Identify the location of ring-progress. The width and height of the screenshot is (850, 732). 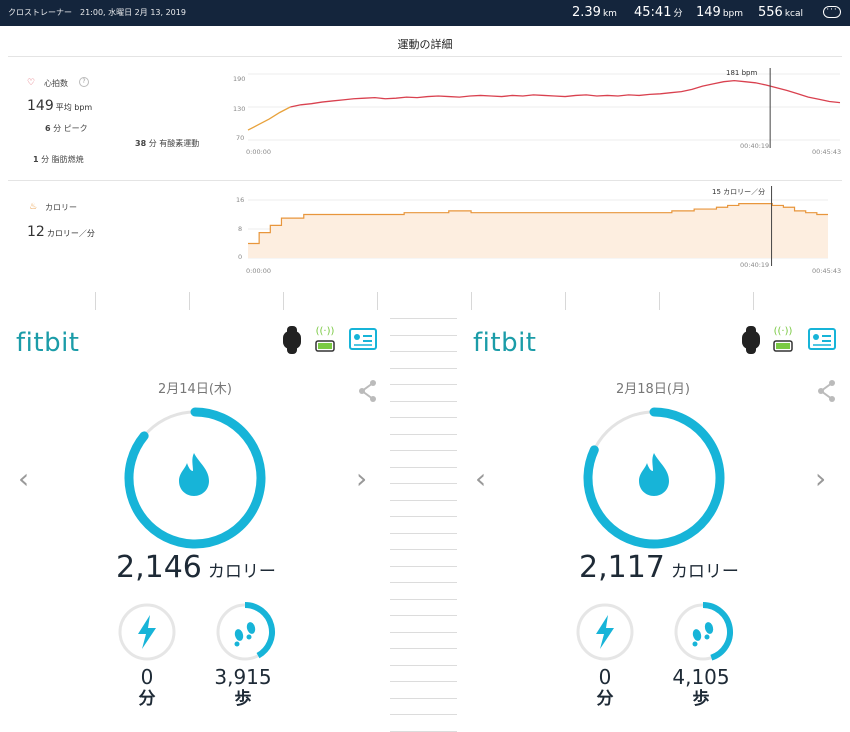
(654, 478).